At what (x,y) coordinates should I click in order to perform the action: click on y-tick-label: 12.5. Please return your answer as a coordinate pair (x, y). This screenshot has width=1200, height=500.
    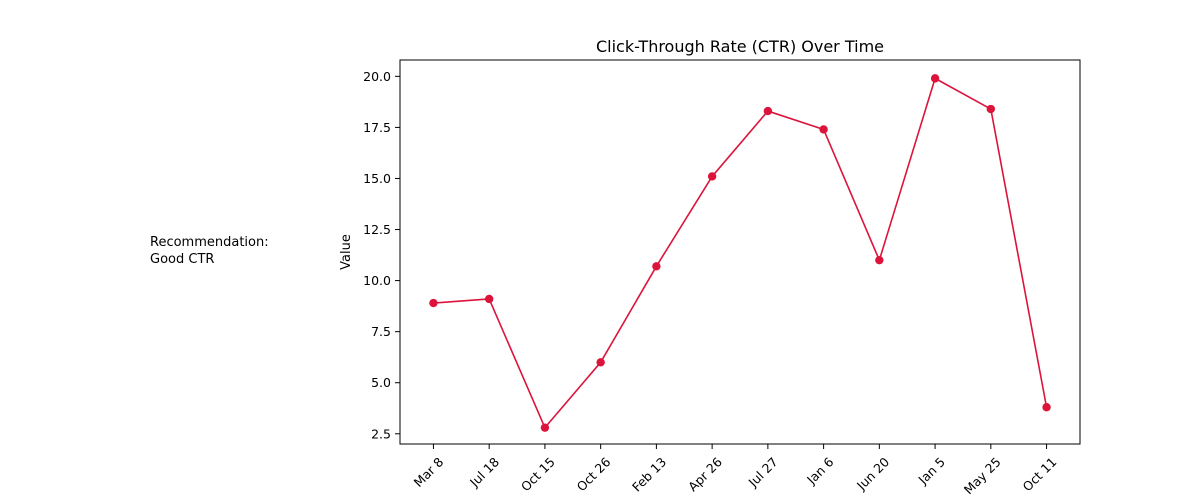
    Looking at the image, I should click on (377, 229).